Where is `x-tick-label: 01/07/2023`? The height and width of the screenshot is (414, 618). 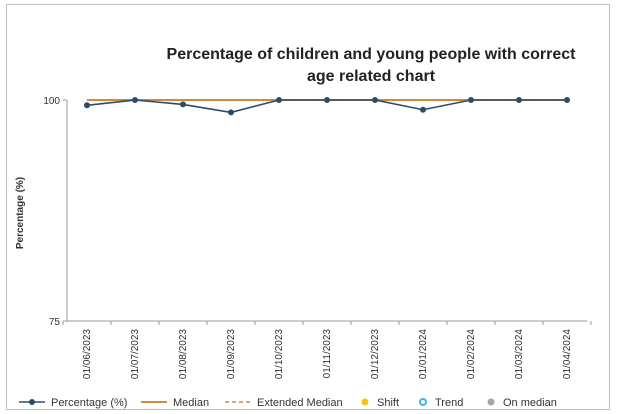 x-tick-label: 01/07/2023 is located at coordinates (135, 354).